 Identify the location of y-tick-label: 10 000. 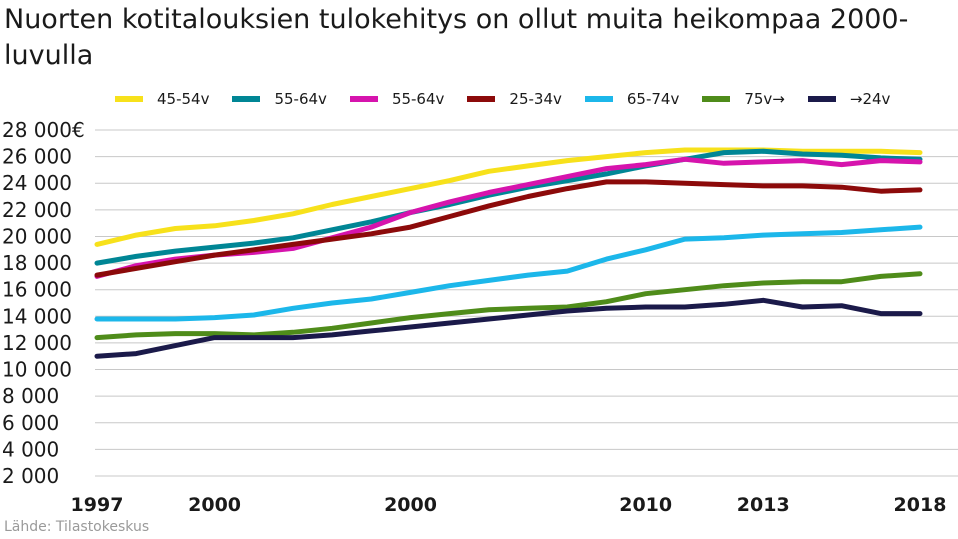
(37, 370).